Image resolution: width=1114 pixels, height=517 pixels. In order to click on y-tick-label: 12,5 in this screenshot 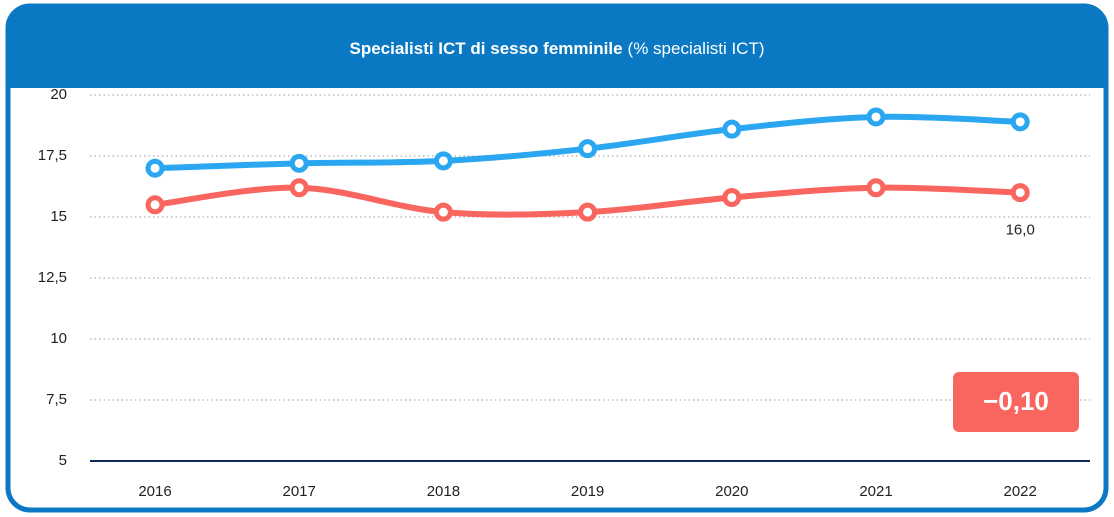, I will do `click(52, 277)`.